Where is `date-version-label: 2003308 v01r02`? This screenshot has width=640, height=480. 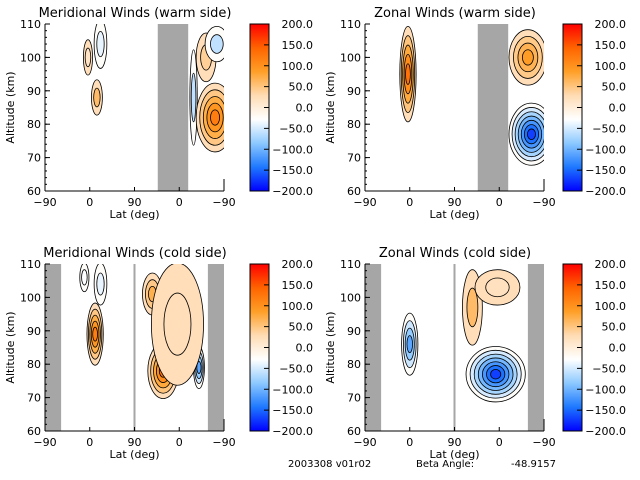
date-version-label: 2003308 v01r02 is located at coordinates (330, 464).